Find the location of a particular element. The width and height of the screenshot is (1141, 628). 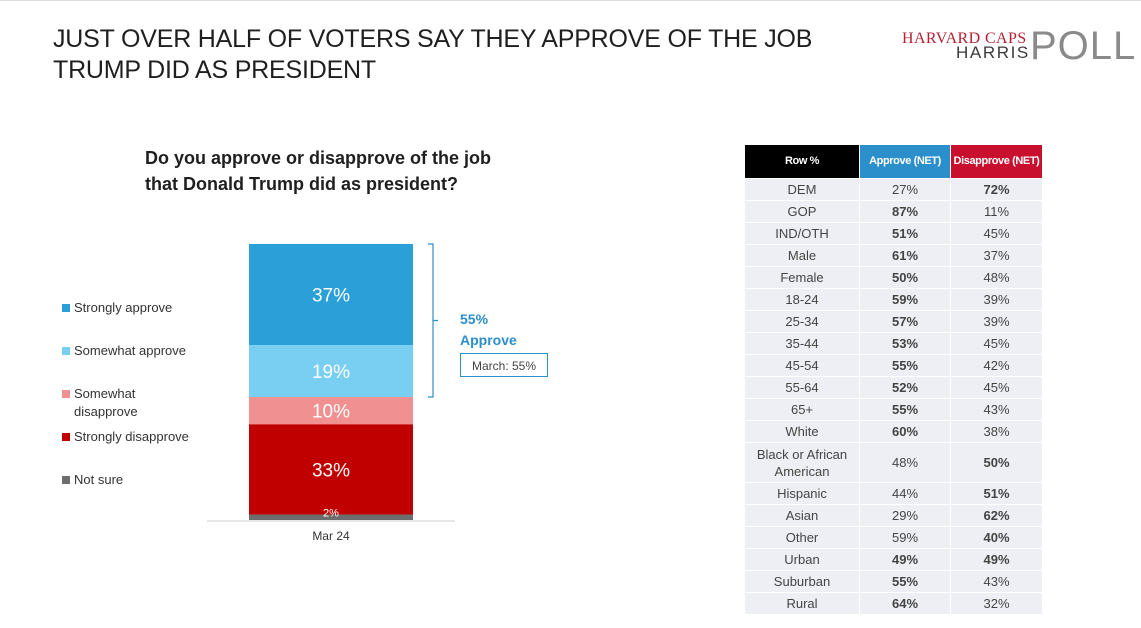

legend-label: Somewhat disapprove is located at coordinates (106, 402).